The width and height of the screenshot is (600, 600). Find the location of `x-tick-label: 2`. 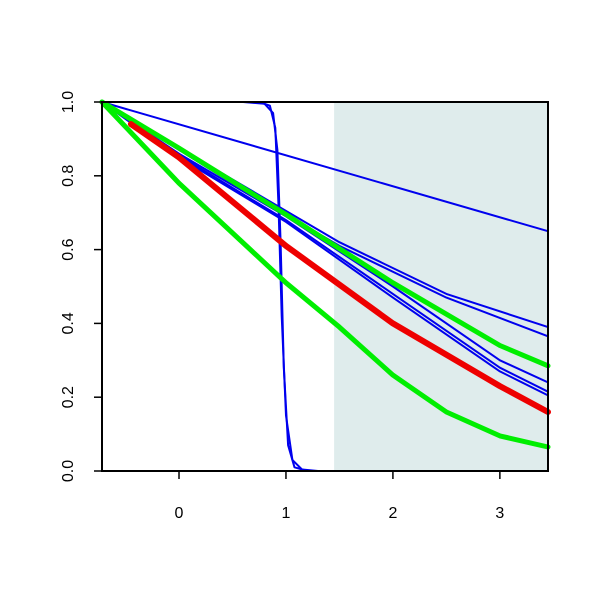

x-tick-label: 2 is located at coordinates (392, 513).